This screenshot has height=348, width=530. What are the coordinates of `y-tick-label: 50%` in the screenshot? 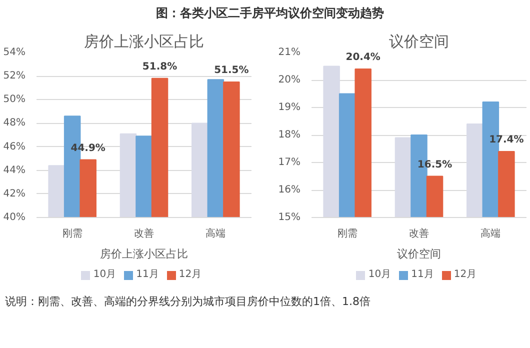 It's located at (14, 100).